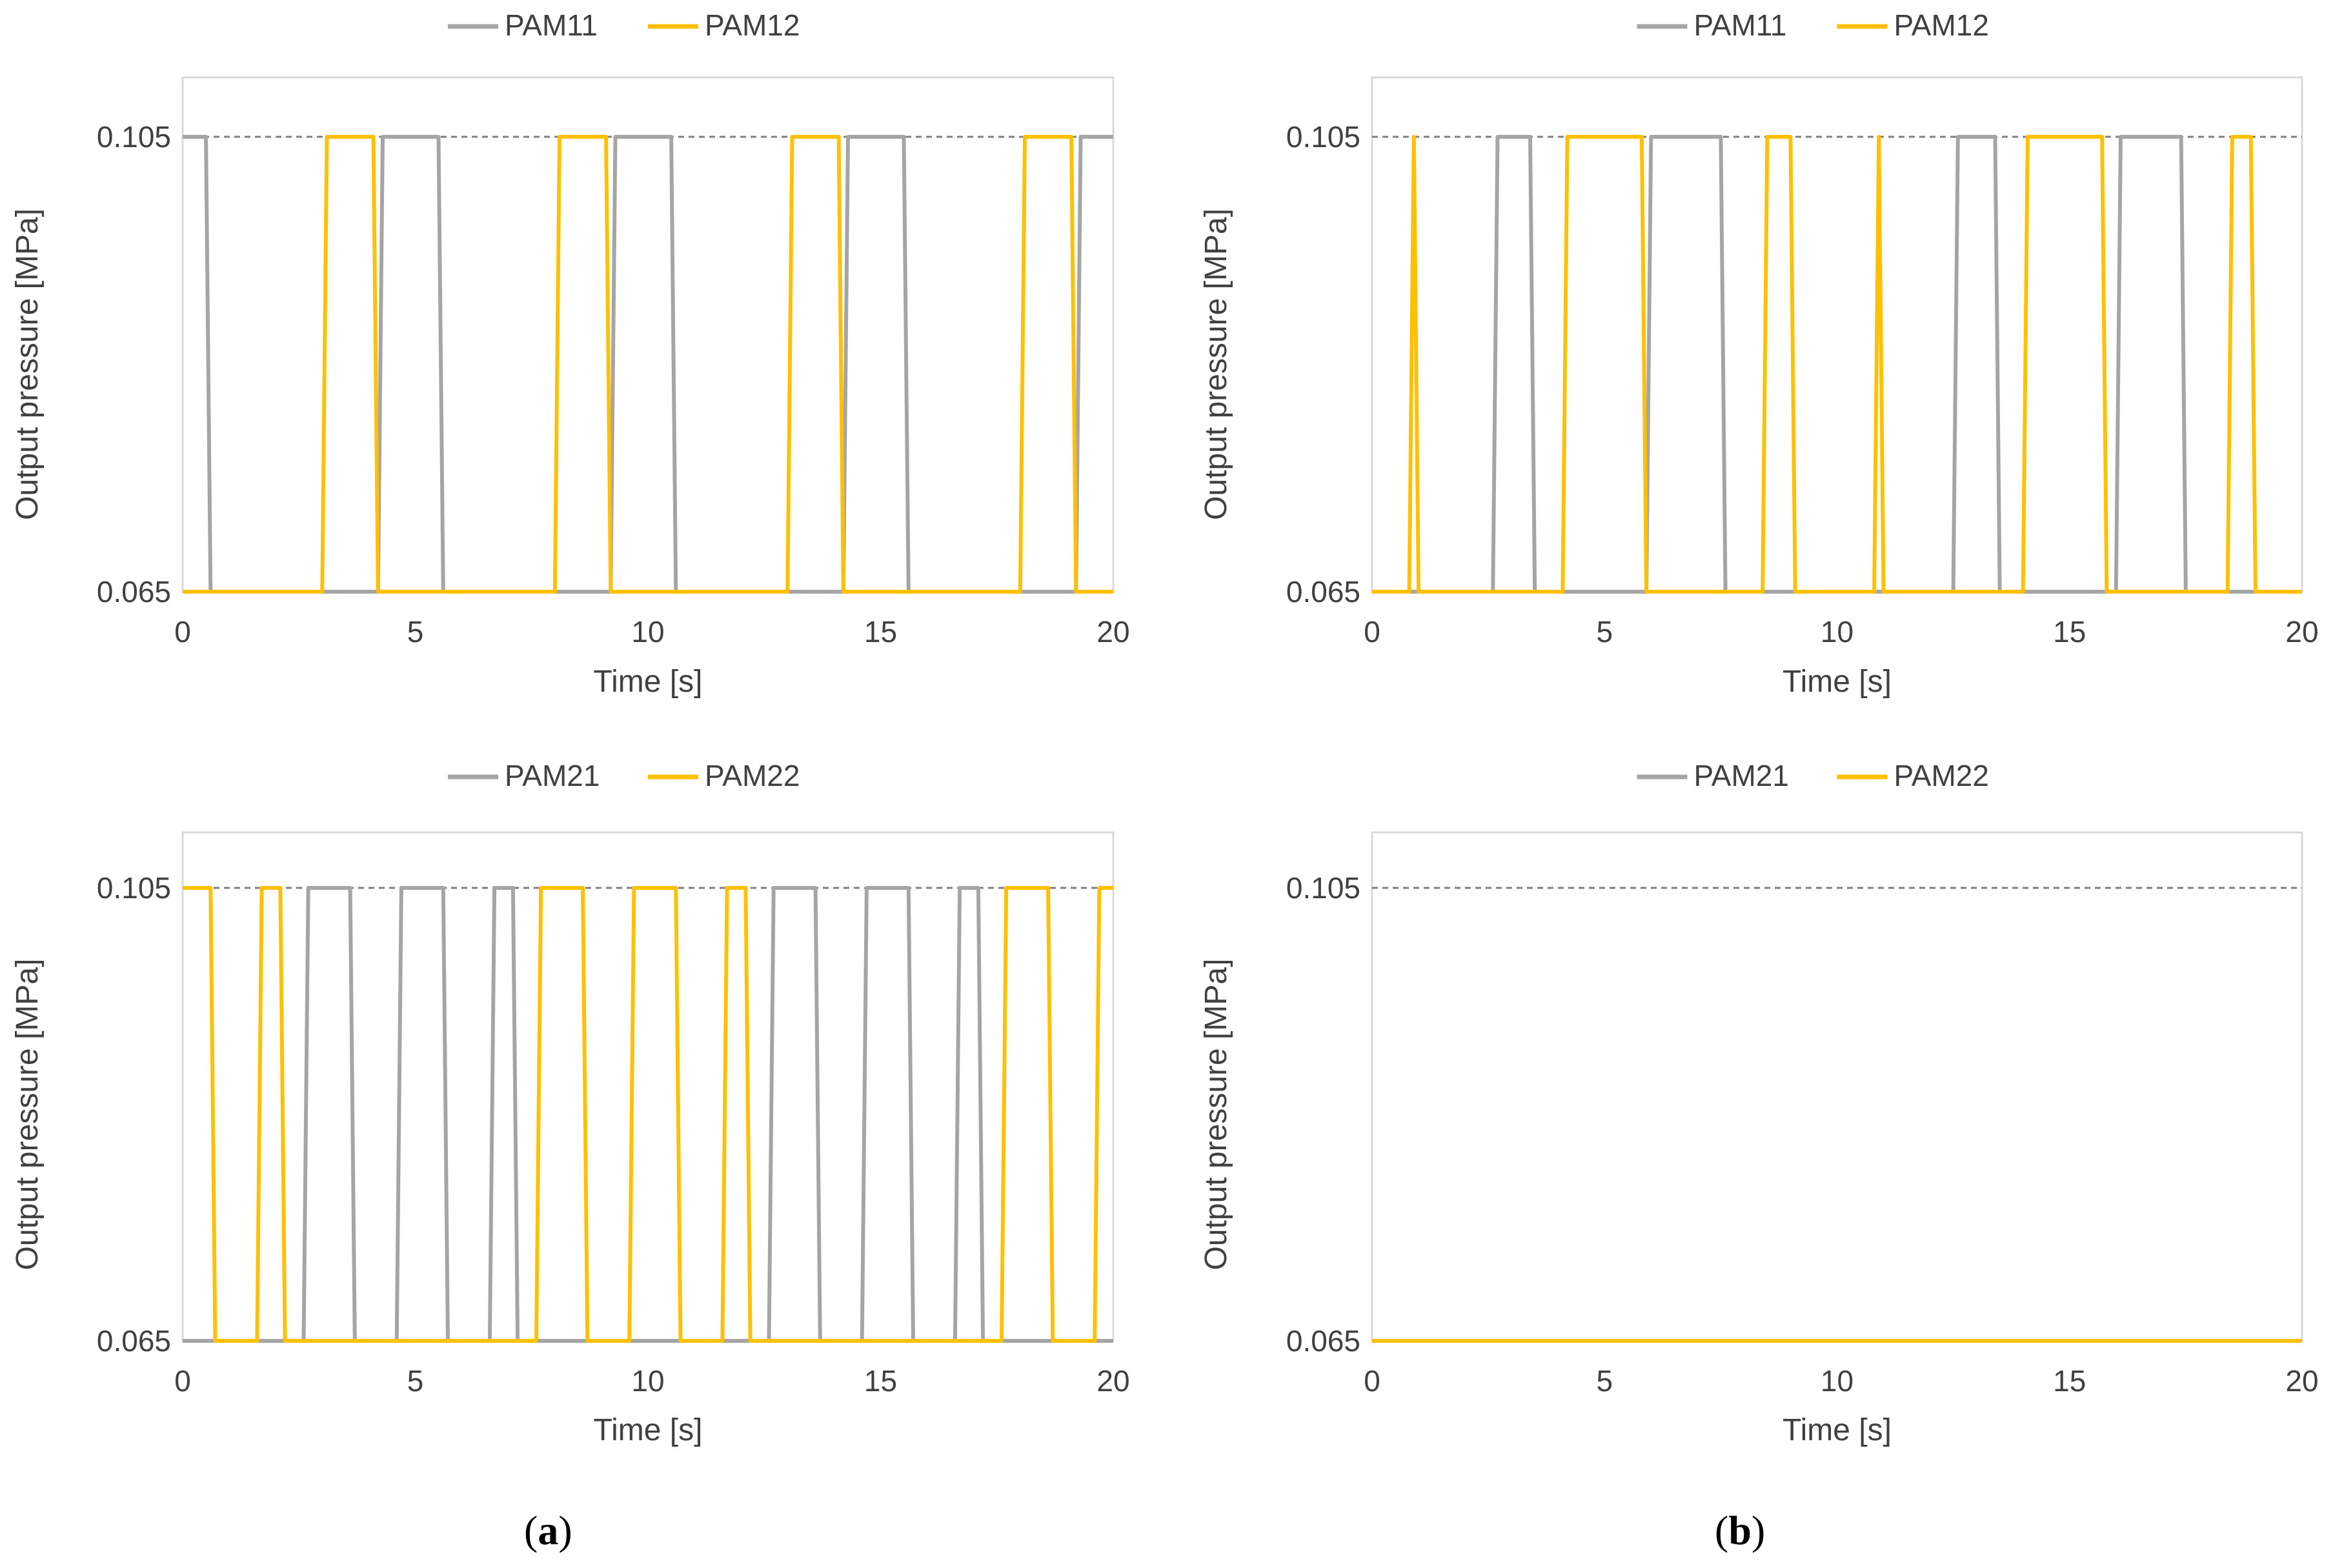  Describe the element at coordinates (1837, 1381) in the screenshot. I see `bottom-right-x-tick-label-2: 10` at that location.